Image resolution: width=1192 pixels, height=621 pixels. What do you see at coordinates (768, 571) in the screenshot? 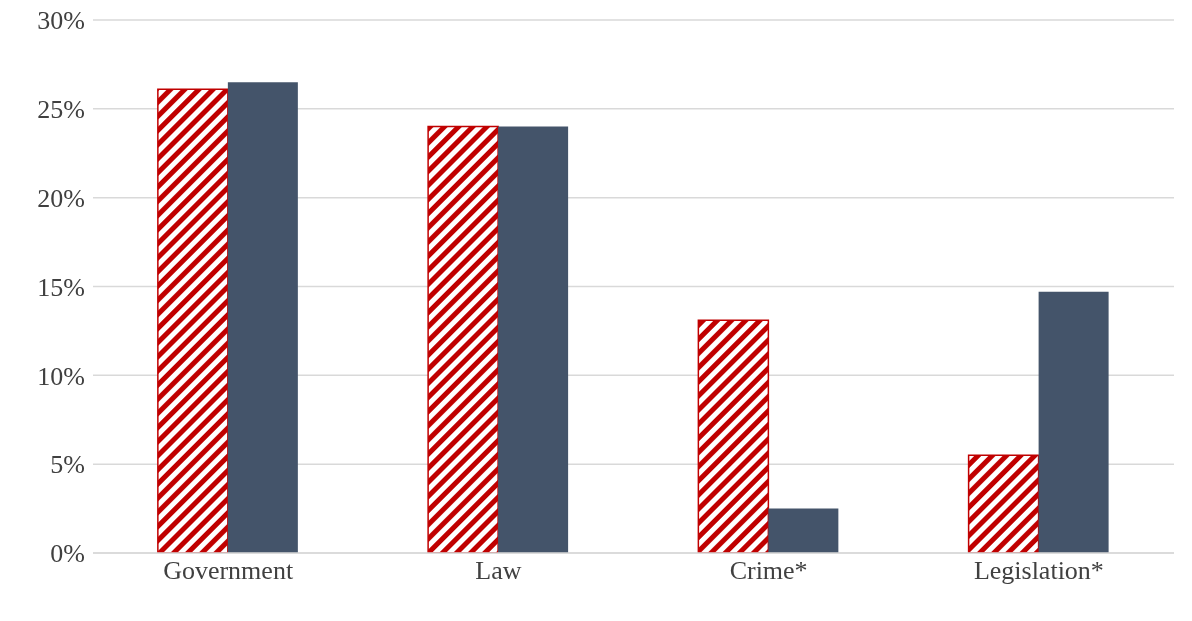
I see `x-tick-label: Crime*` at bounding box center [768, 571].